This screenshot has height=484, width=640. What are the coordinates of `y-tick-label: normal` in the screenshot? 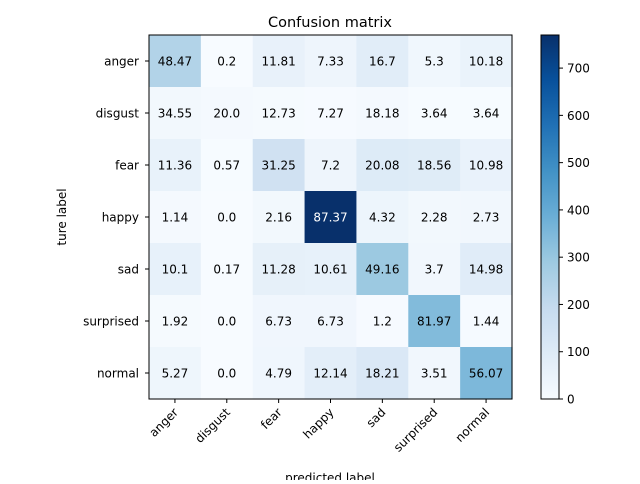 It's located at (118, 374).